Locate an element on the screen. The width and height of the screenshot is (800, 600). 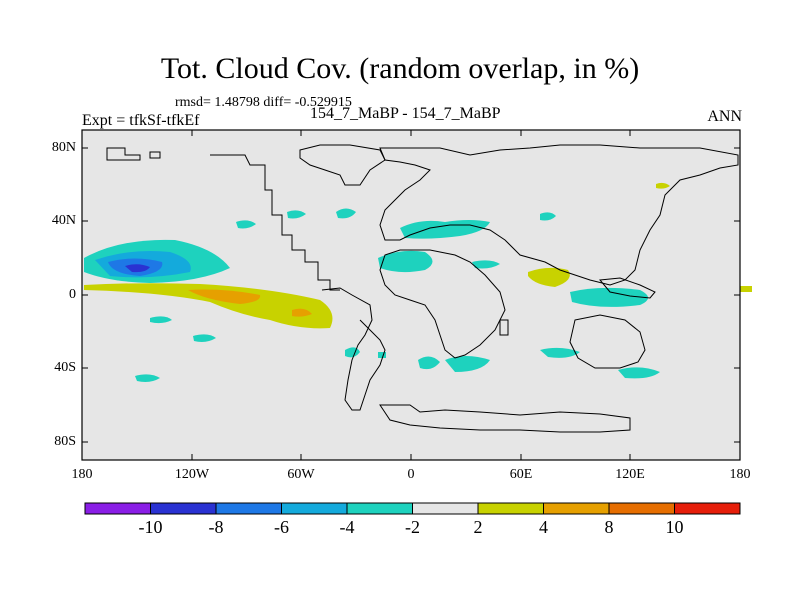
negative-anomaly-south-pacific3 is located at coordinates (147, 378).